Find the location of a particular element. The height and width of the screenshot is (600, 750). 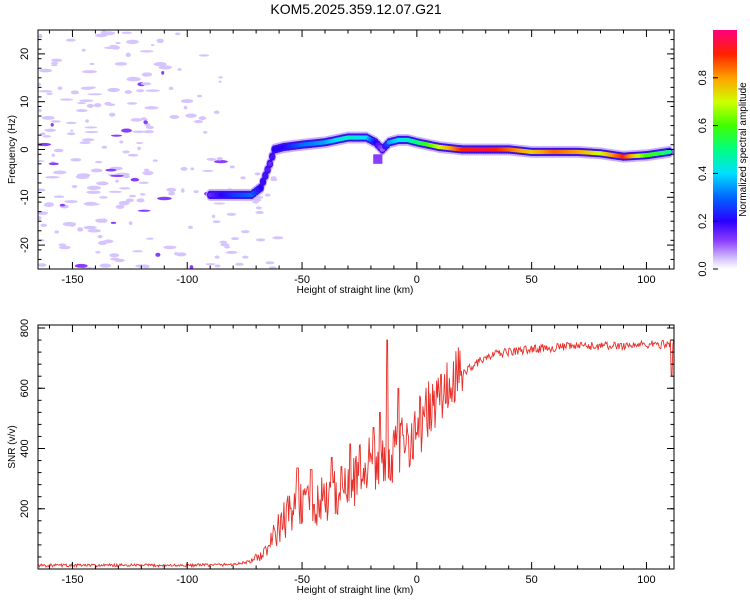

x-tick-label: 0 is located at coordinates (417, 280).